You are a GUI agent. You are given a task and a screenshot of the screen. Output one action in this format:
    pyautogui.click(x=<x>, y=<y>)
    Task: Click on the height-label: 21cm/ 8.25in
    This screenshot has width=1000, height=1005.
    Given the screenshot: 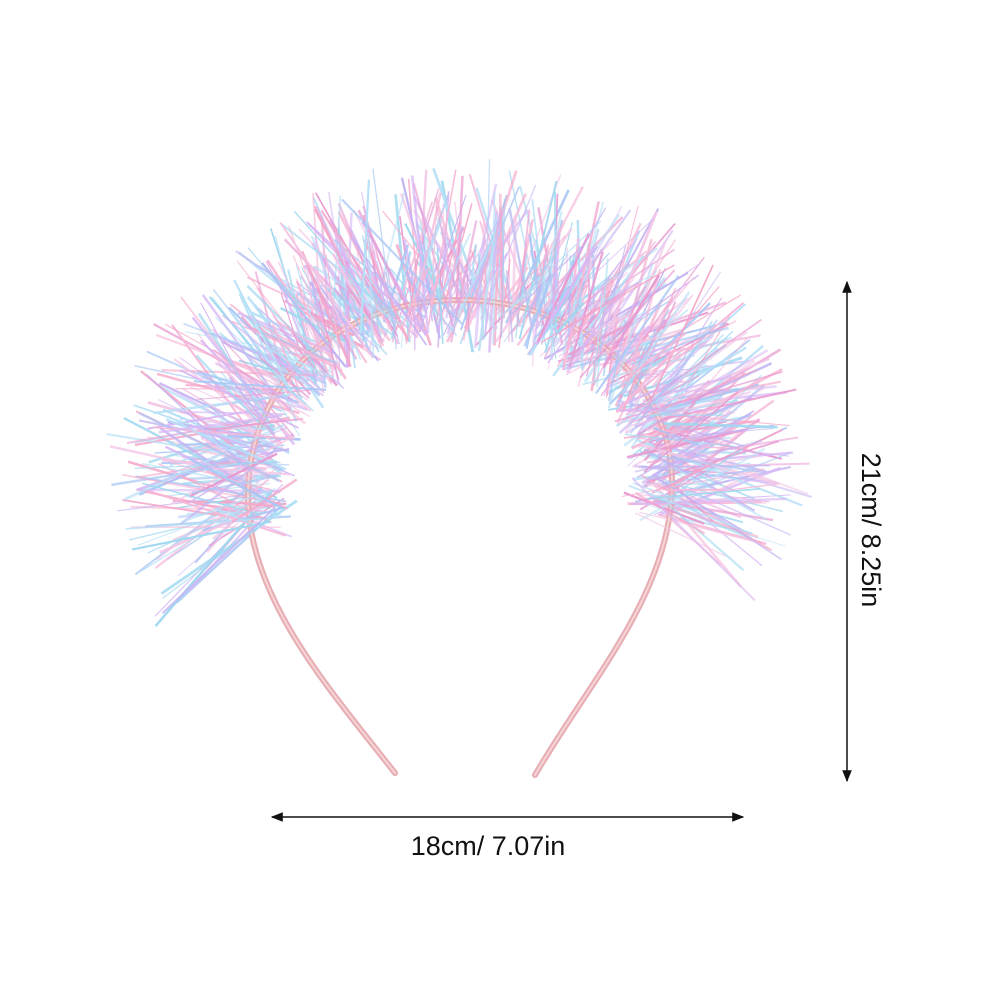 What is the action you would take?
    pyautogui.click(x=871, y=530)
    